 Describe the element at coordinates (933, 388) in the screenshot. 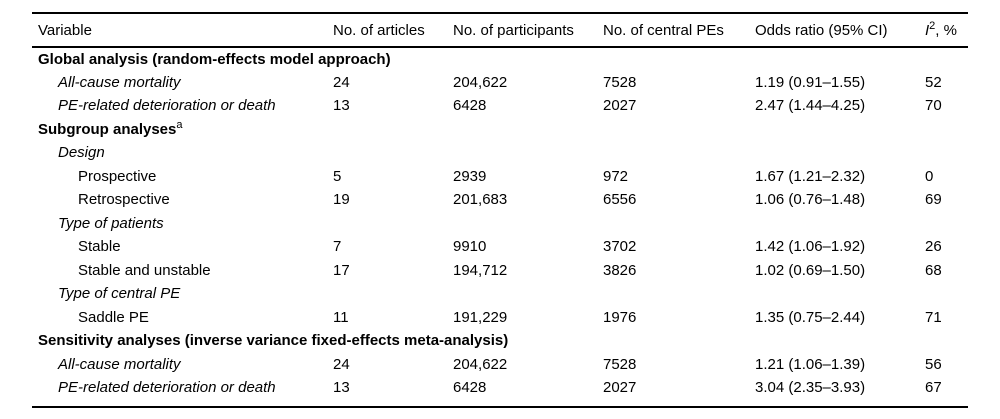

I see `cell-i-squared: 67` at that location.